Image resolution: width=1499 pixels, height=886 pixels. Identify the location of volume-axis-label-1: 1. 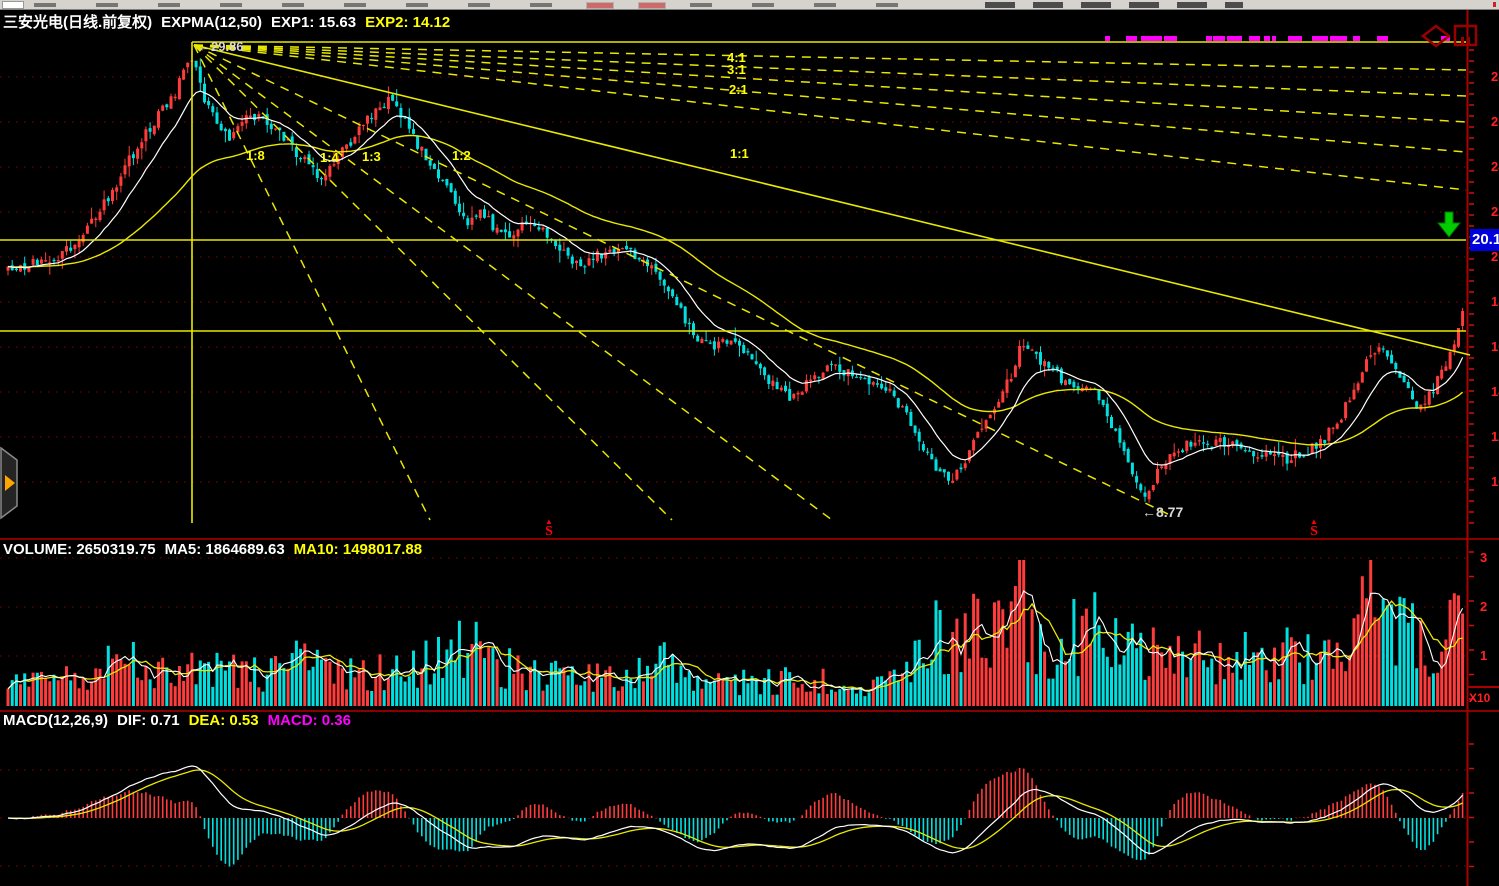
(1484, 655).